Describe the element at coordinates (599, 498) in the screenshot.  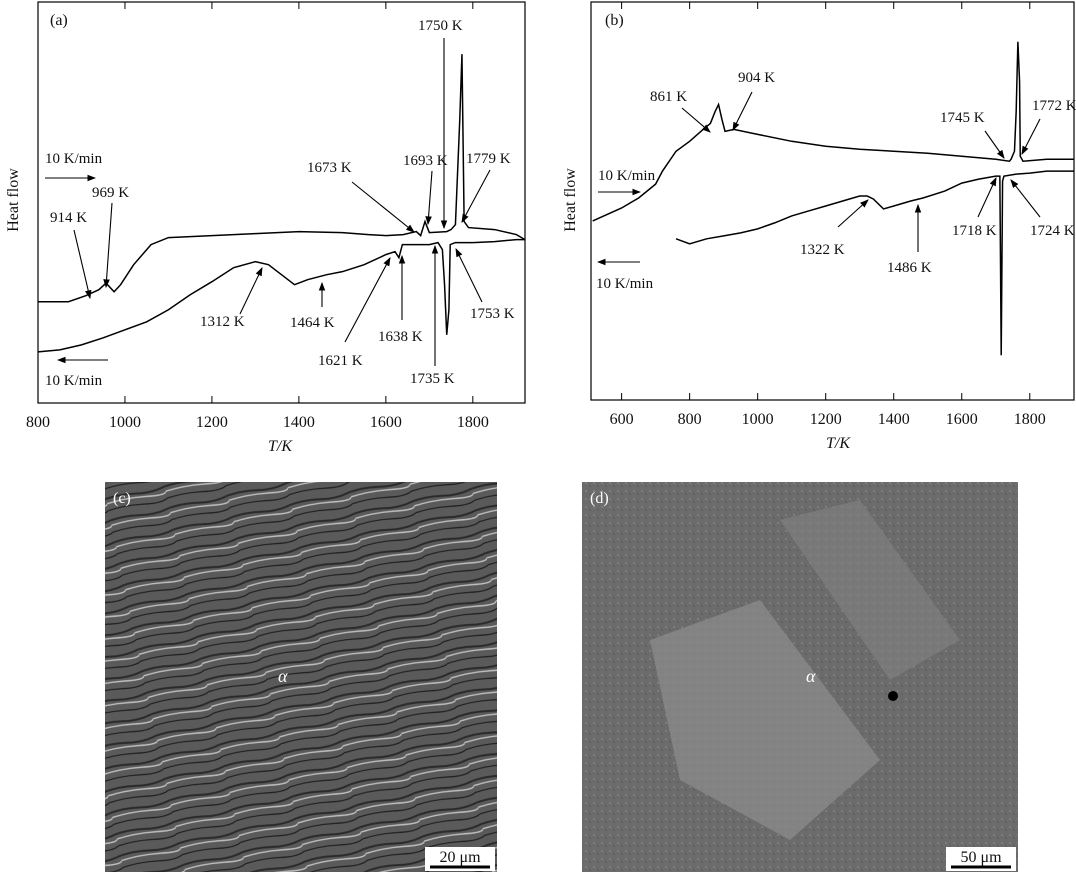
I see `panel-label: (d)` at that location.